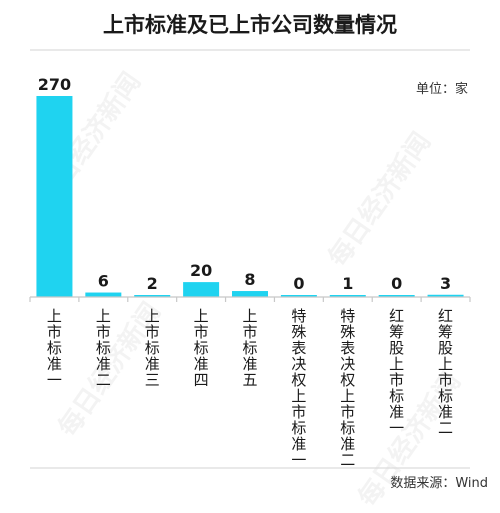 The width and height of the screenshot is (500, 513). I want to click on data-label: 6, so click(103, 281).